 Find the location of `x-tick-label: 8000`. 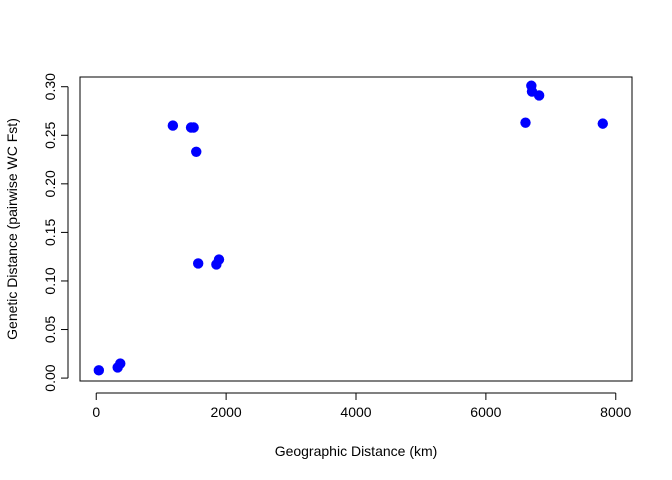

x-tick-label: 8000 is located at coordinates (615, 412).